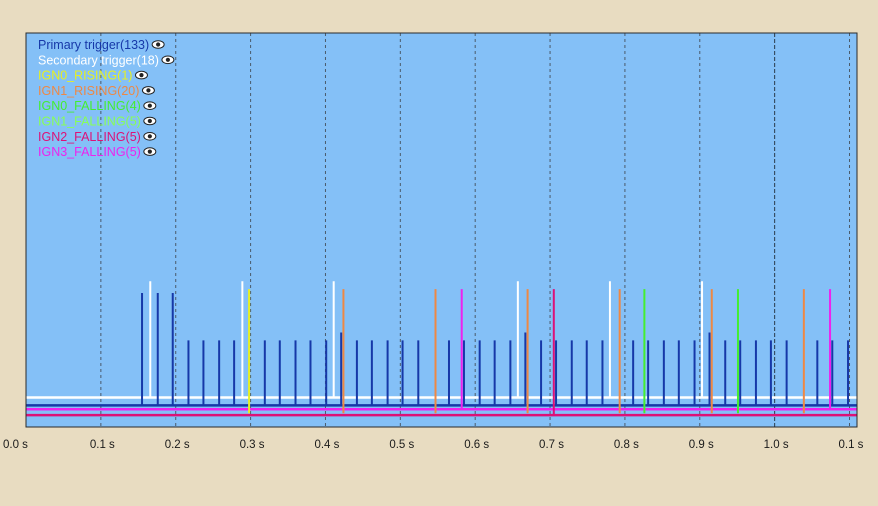 The height and width of the screenshot is (506, 878). What do you see at coordinates (89, 152) in the screenshot?
I see `legend-item-label: IGN3_FALLING(5)` at bounding box center [89, 152].